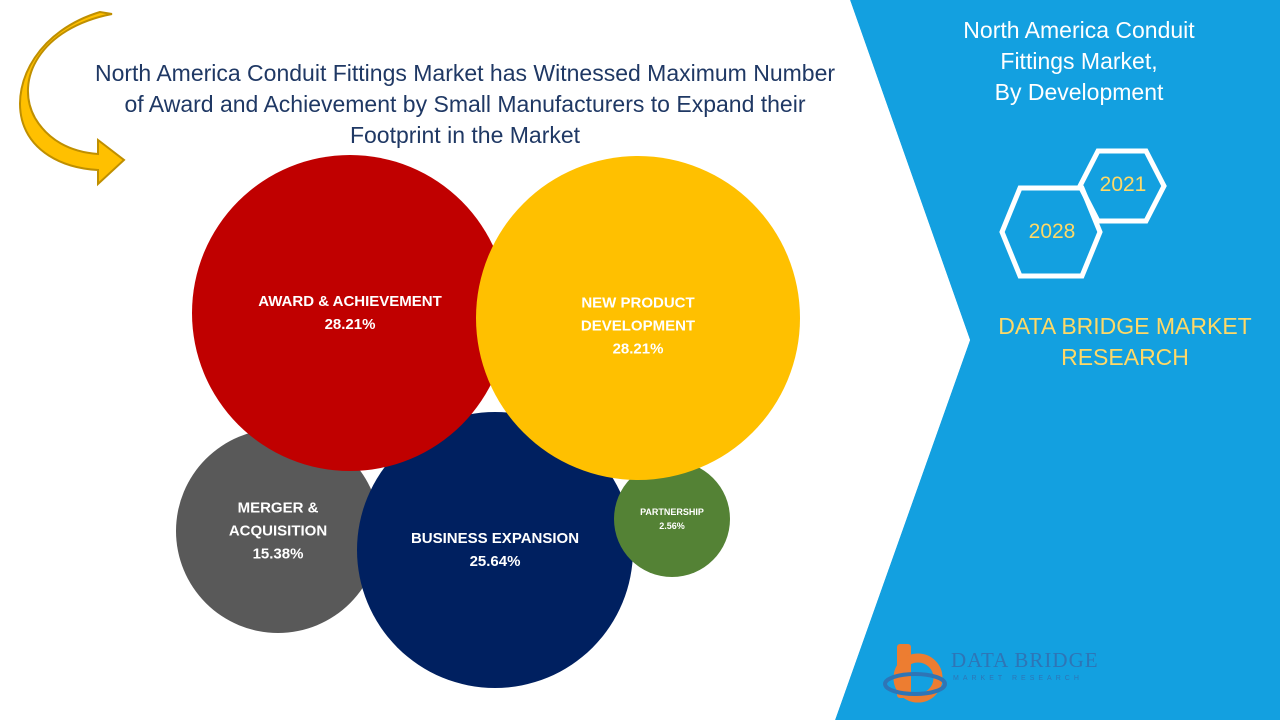 The width and height of the screenshot is (1280, 720). I want to click on year-2028-label: 2028, so click(1052, 231).